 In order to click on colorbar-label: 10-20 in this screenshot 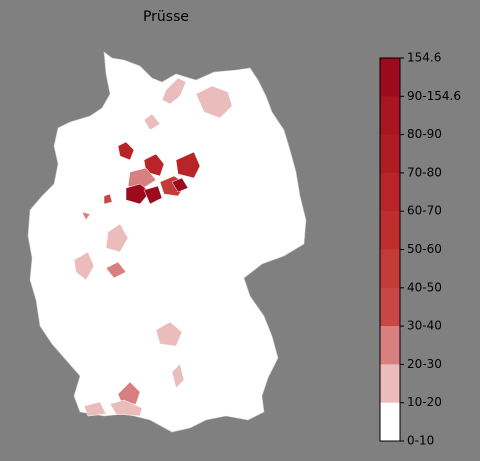, I will do `click(424, 402)`.